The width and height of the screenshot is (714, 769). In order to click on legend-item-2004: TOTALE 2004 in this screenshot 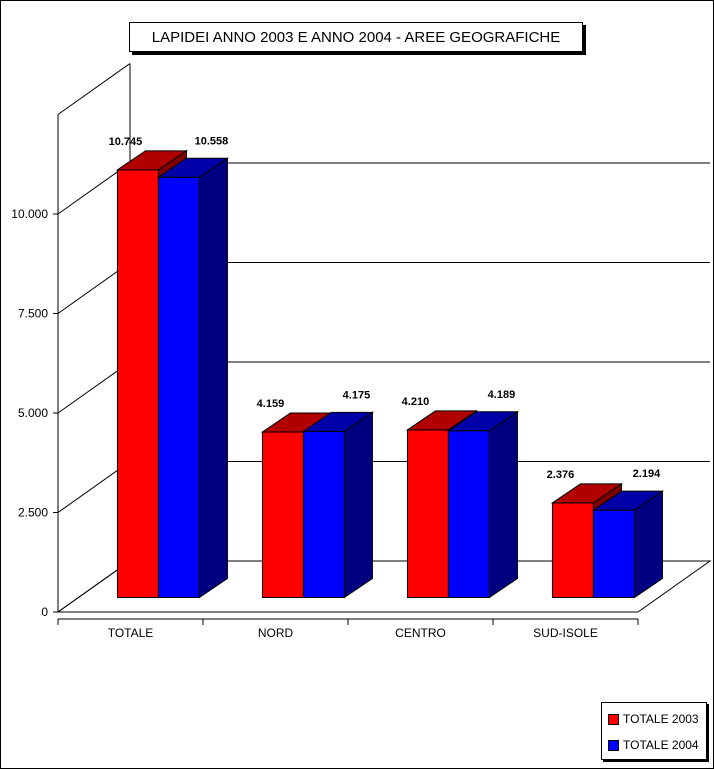, I will do `click(653, 745)`.